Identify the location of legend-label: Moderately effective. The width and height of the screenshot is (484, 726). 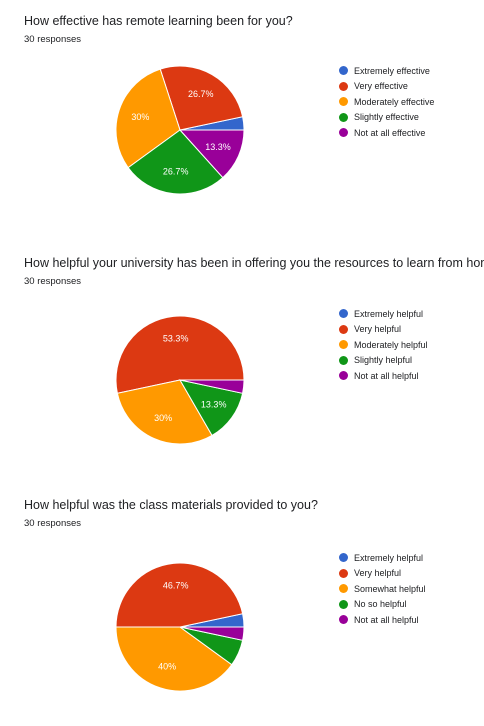
(394, 101).